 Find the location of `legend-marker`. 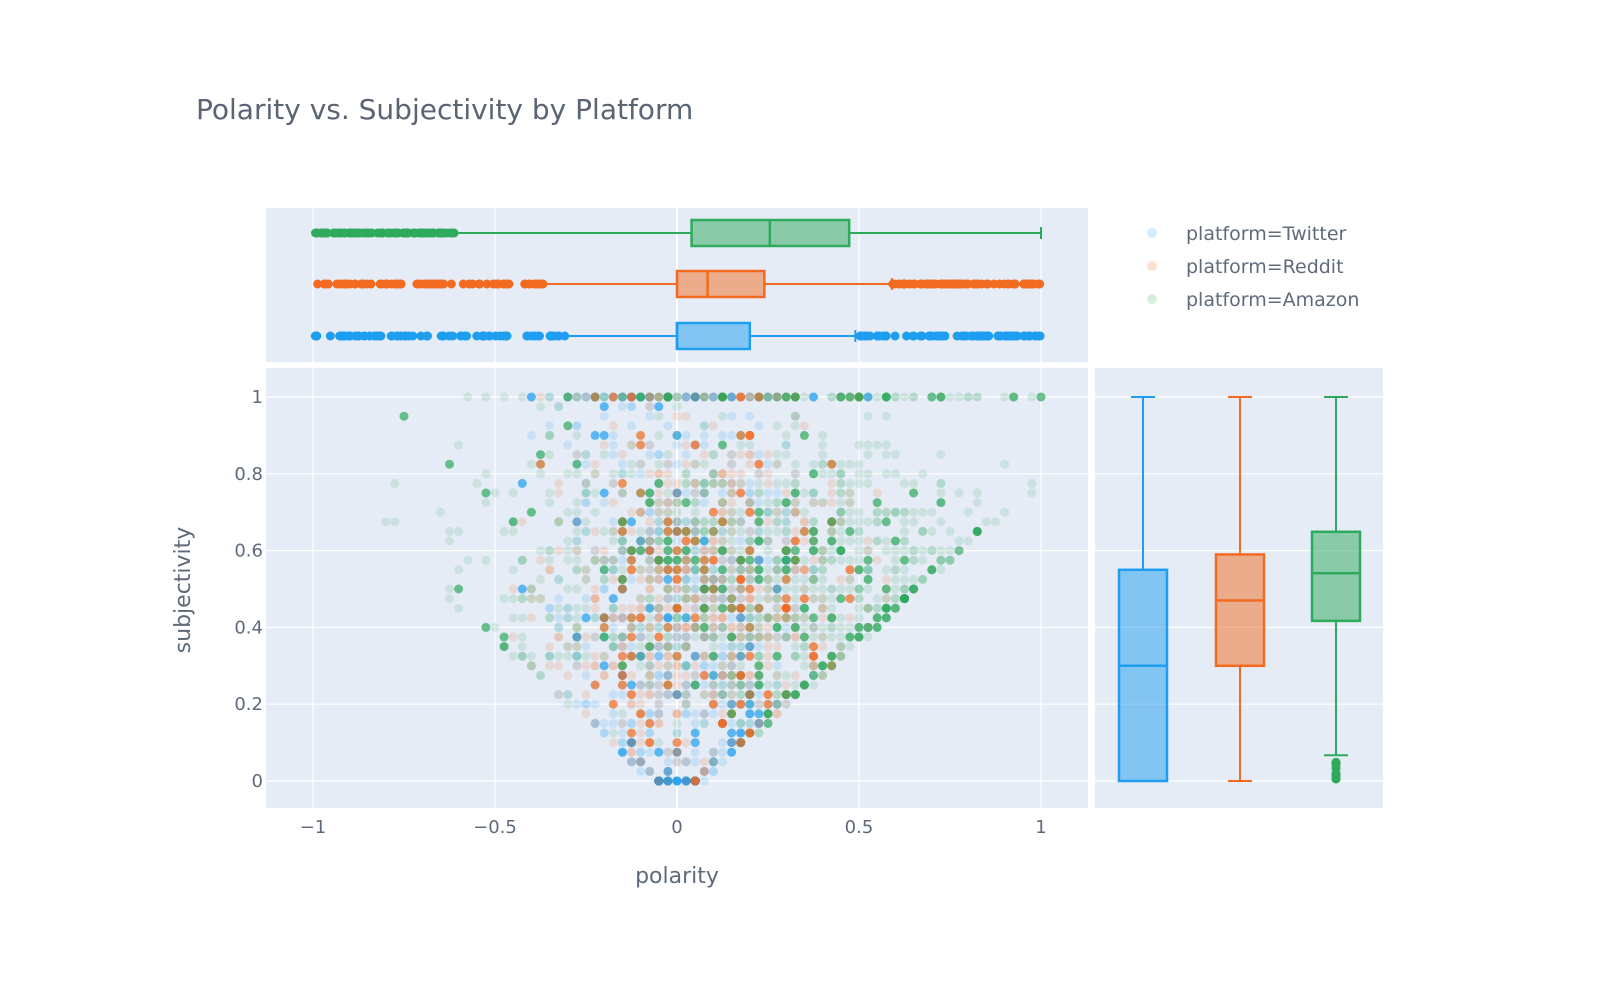

legend-marker is located at coordinates (1152, 266).